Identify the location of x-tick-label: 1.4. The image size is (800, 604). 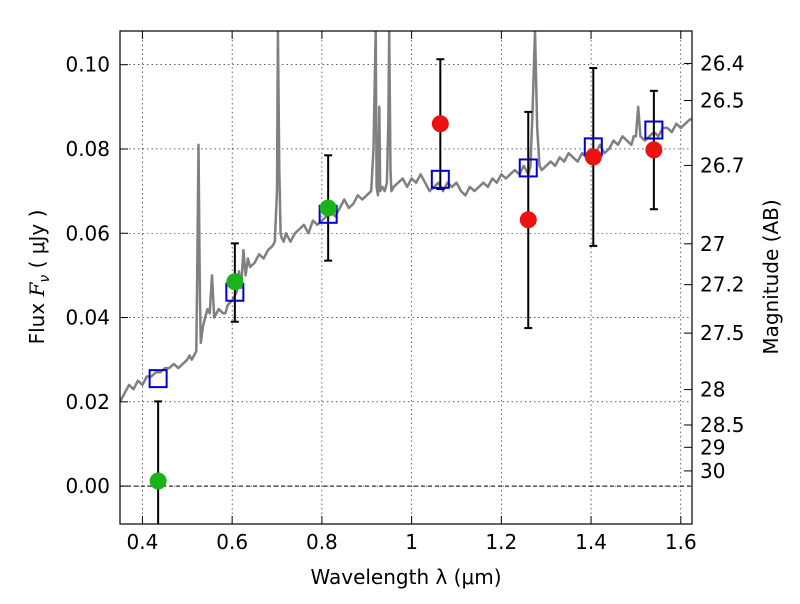
(591, 542).